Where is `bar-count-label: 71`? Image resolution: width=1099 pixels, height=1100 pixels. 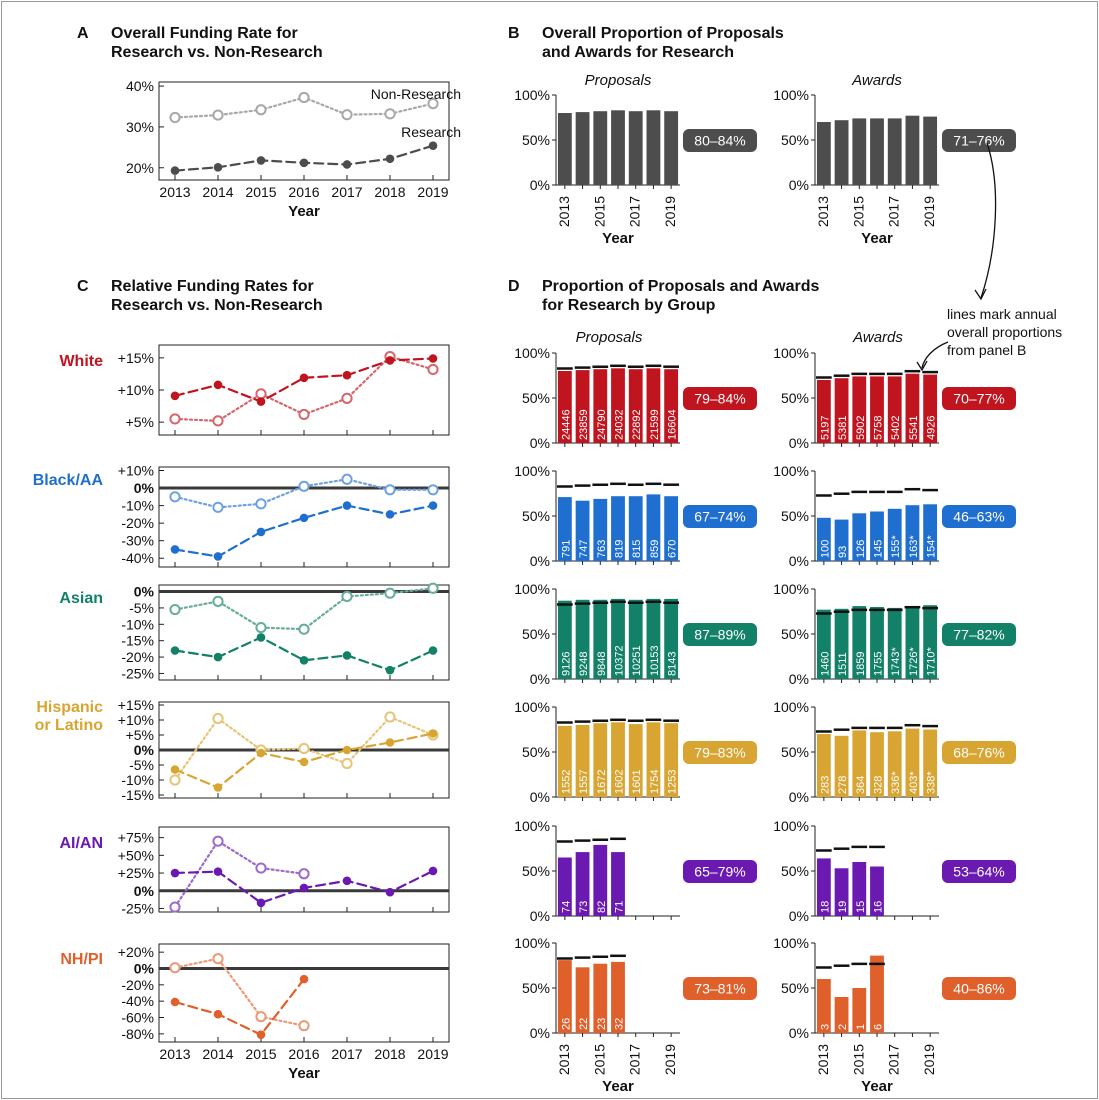 bar-count-label: 71 is located at coordinates (620, 907).